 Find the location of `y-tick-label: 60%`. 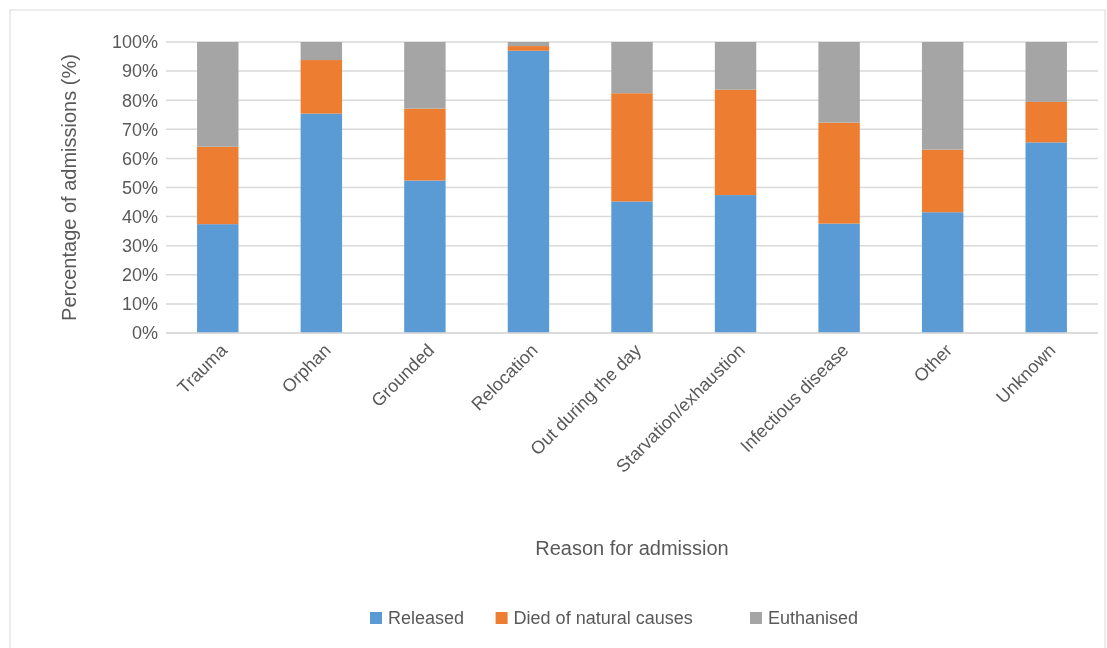

y-tick-label: 60% is located at coordinates (139, 158).